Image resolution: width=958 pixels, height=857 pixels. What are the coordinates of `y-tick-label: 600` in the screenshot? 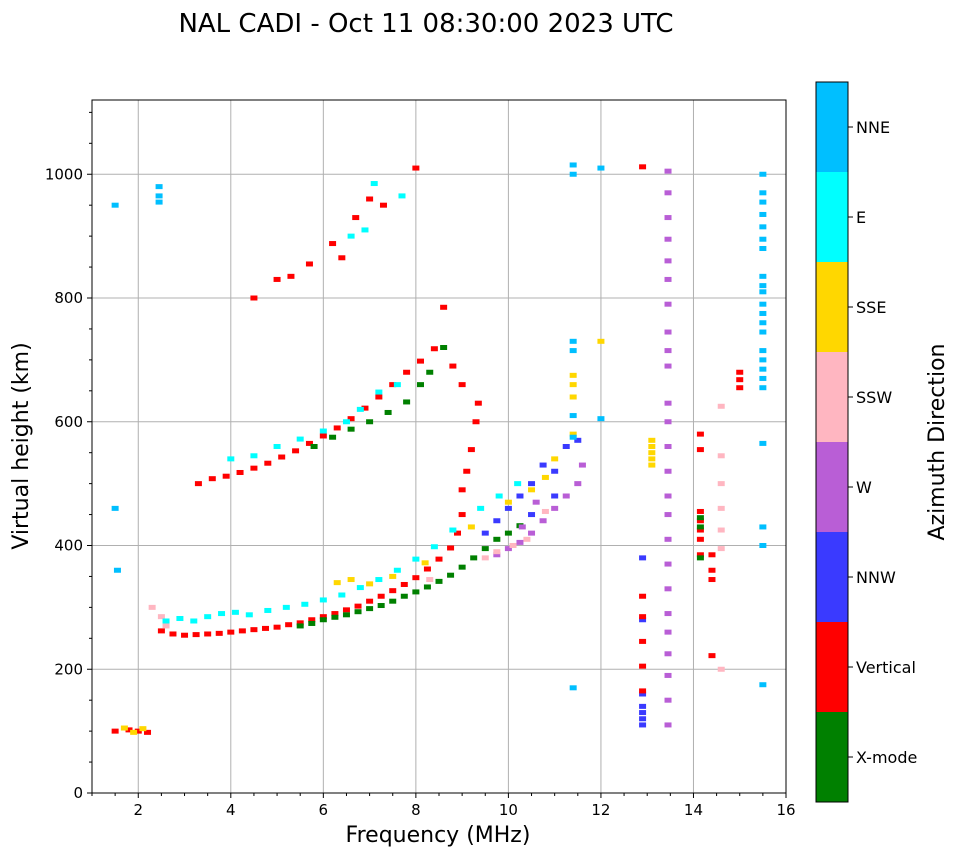 It's located at (68, 422).